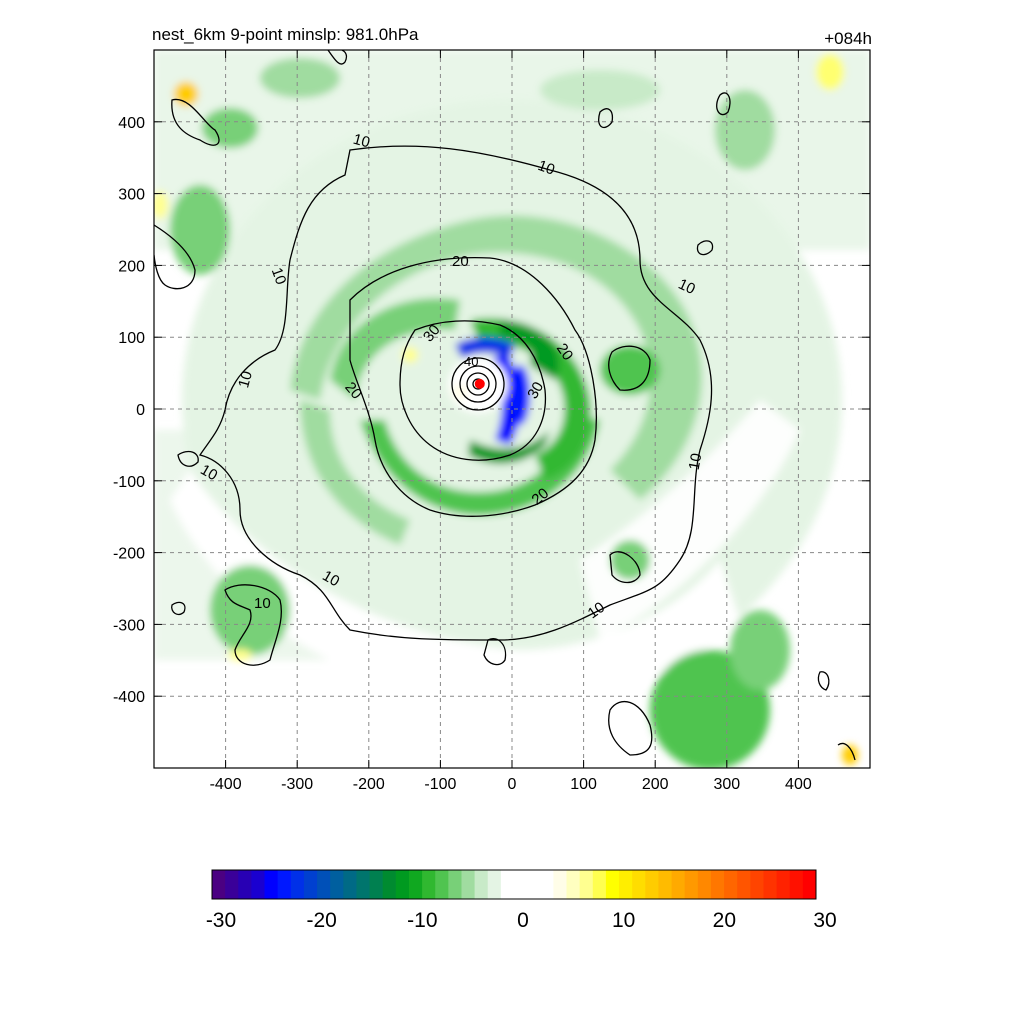 The height and width of the screenshot is (1024, 1024). What do you see at coordinates (129, 697) in the screenshot?
I see `y-tick-label: -400` at bounding box center [129, 697].